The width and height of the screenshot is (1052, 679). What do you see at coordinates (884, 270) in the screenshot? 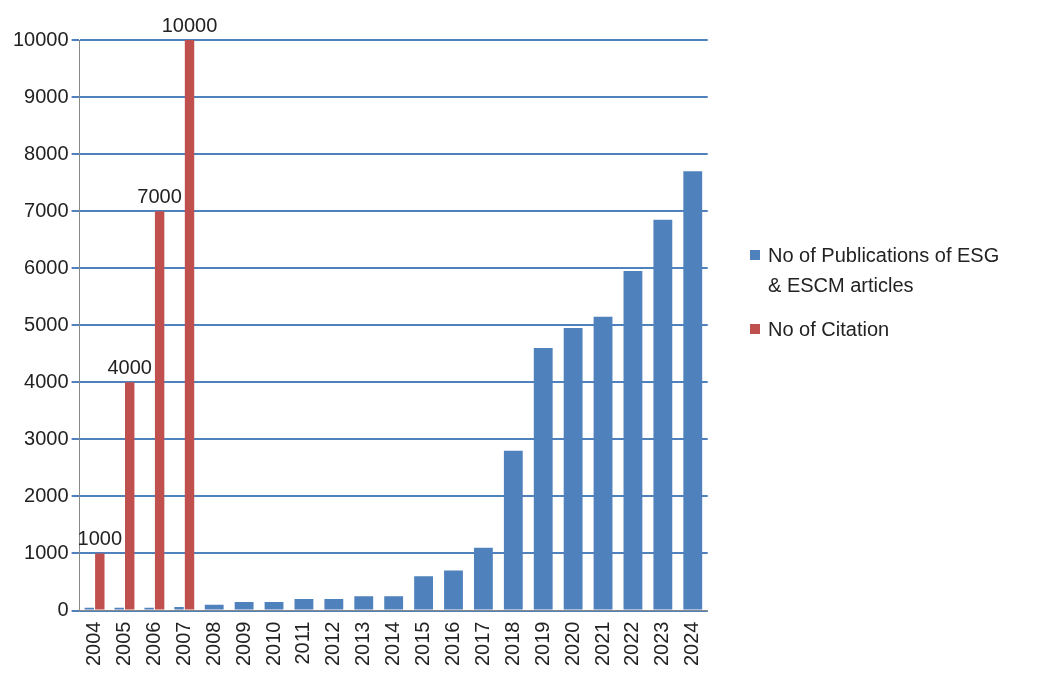
I see `legend-label: No of Publications of ESG & ESCM articles` at bounding box center [884, 270].